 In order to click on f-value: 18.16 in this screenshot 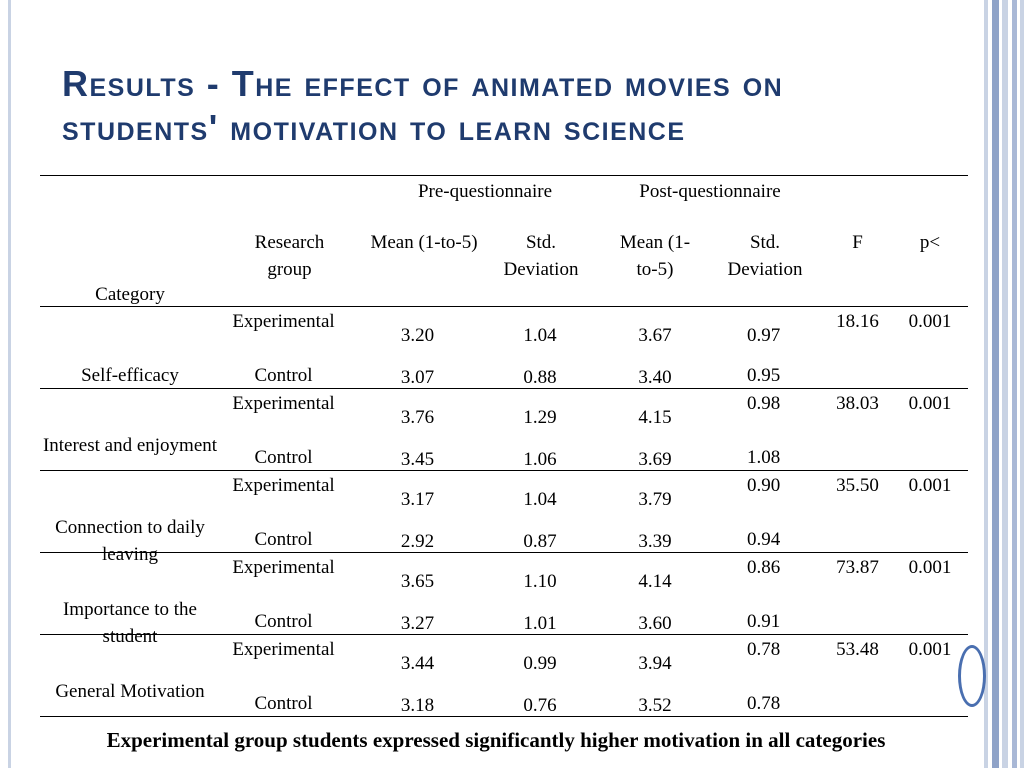, I will do `click(857, 321)`.